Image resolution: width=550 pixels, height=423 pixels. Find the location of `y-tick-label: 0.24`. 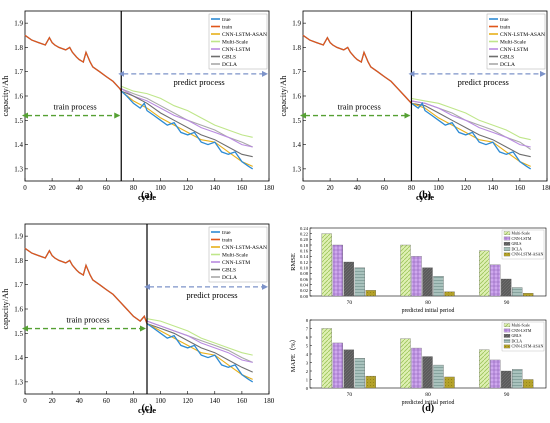

y-tick-label: 0.24 is located at coordinates (304, 228).